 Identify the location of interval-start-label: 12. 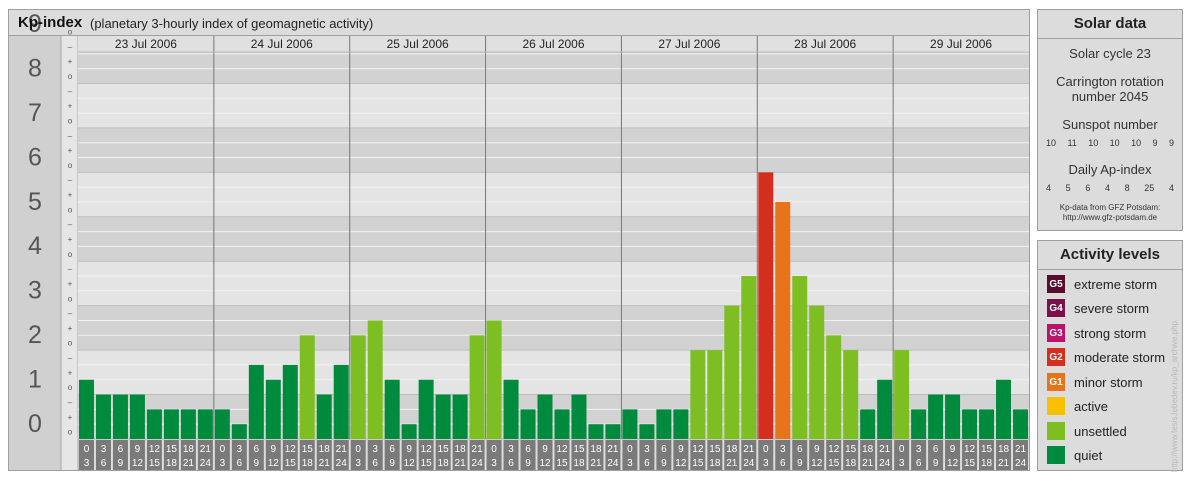
(698, 449).